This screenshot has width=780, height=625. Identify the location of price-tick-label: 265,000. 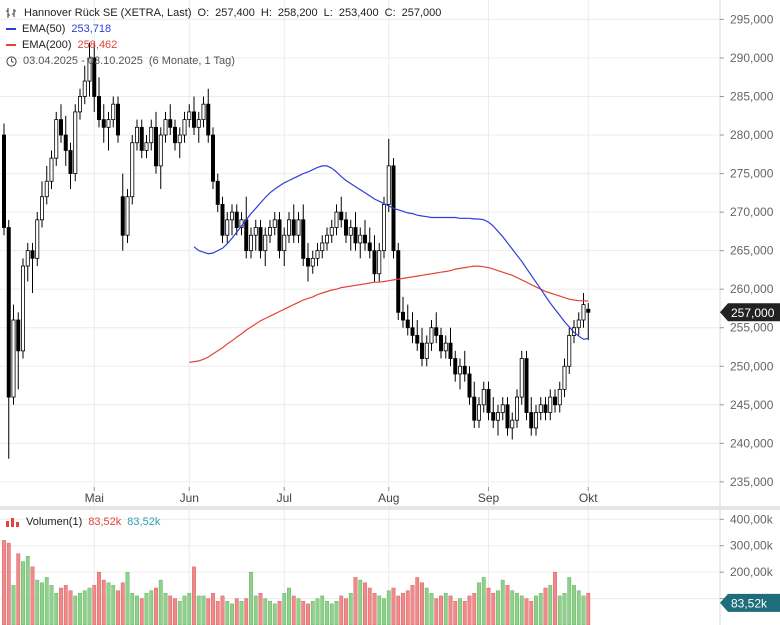
(752, 251).